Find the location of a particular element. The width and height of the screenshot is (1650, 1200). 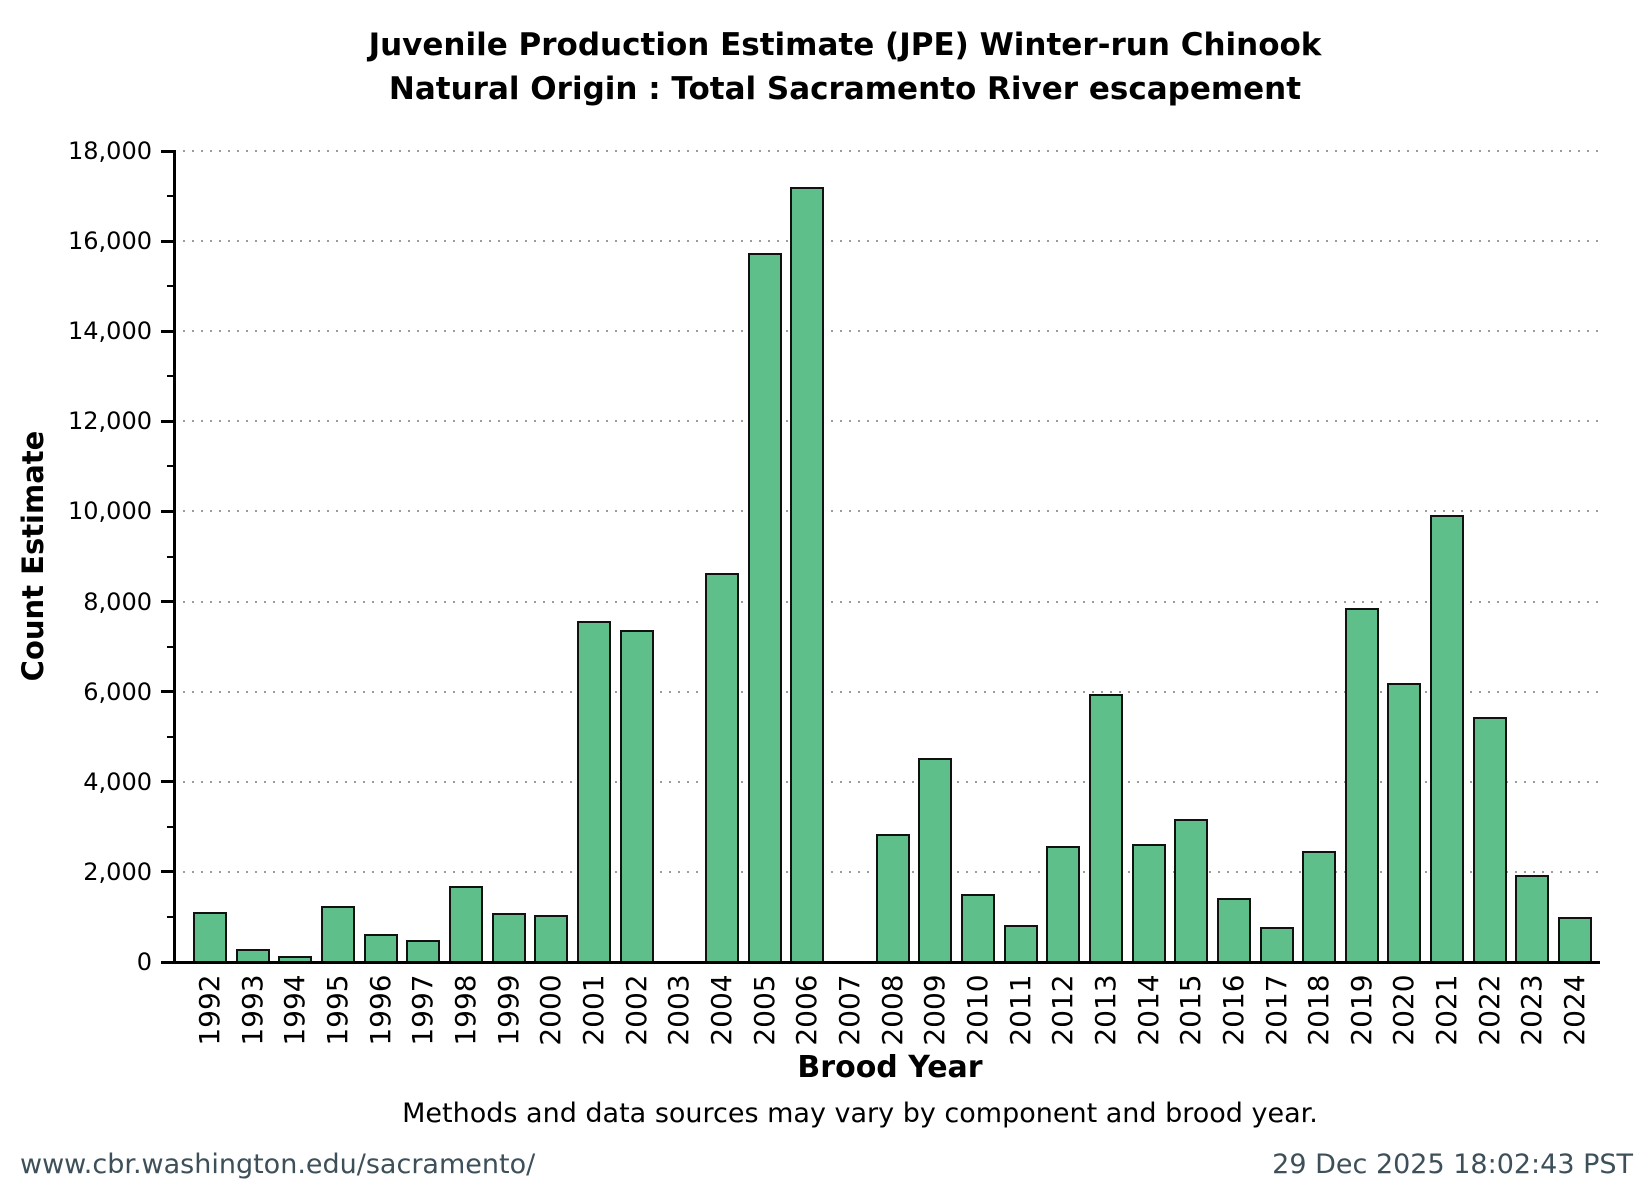

y-tick-label-10000: 10,000 is located at coordinates (110, 511).